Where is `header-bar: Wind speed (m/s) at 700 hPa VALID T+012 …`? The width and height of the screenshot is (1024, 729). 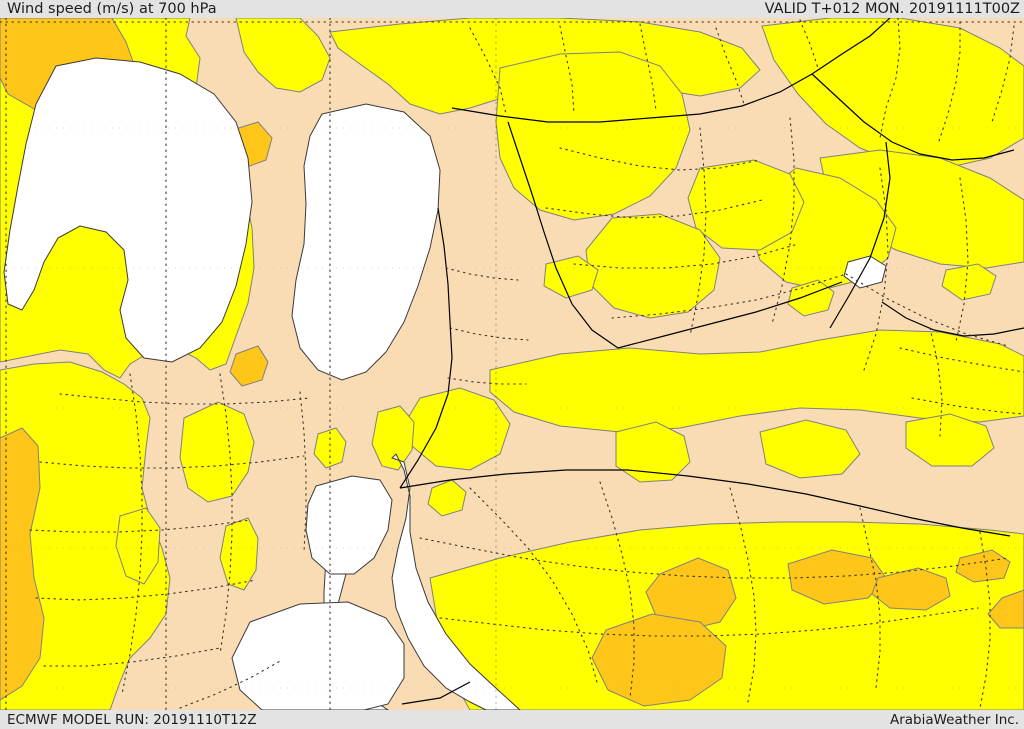 header-bar: Wind speed (m/s) at 700 hPa VALID T+012 … is located at coordinates (512, 9).